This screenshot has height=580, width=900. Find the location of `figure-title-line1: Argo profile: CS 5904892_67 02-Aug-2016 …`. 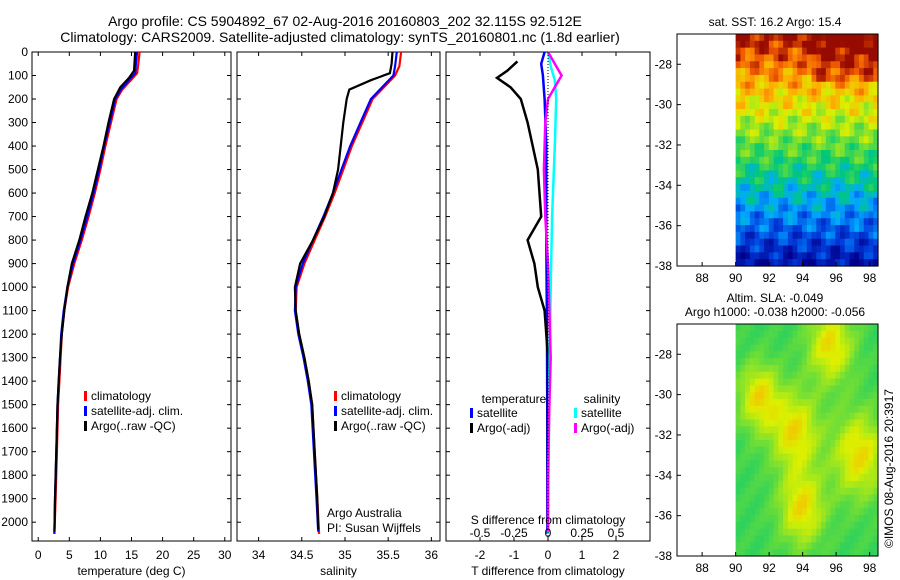

figure-title-line1: Argo profile: CS 5904892_67 02-Aug-2016 … is located at coordinates (345, 21).